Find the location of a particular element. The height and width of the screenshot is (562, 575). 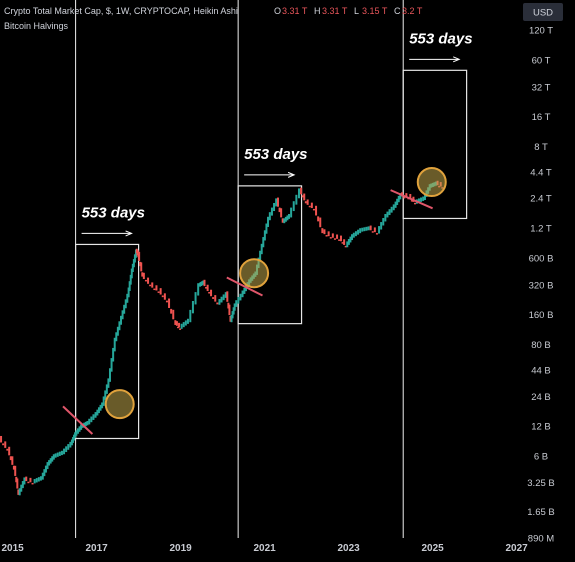

currency-label: USD is located at coordinates (543, 13).